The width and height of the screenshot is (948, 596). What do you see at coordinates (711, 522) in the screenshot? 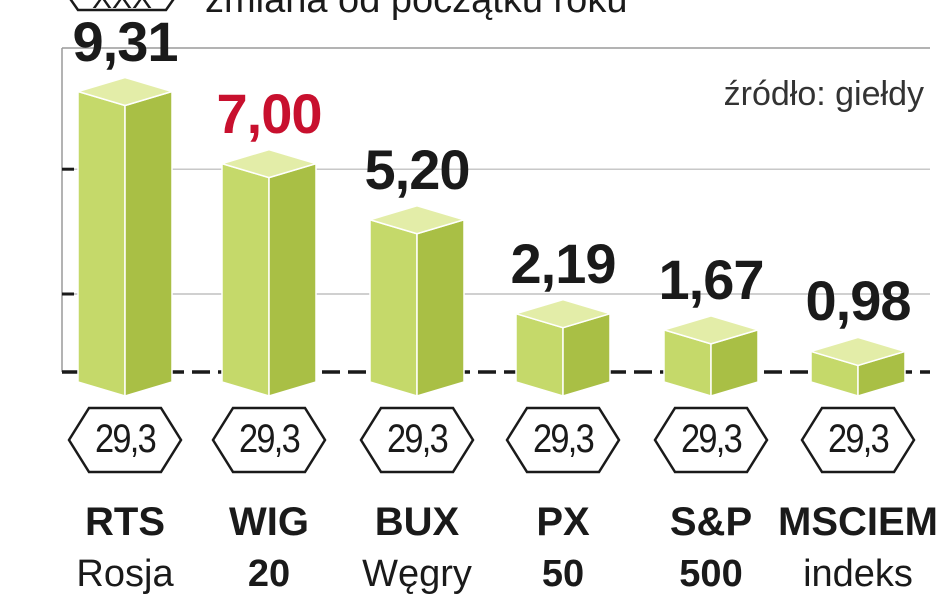
I see `category-name: S&P` at bounding box center [711, 522].